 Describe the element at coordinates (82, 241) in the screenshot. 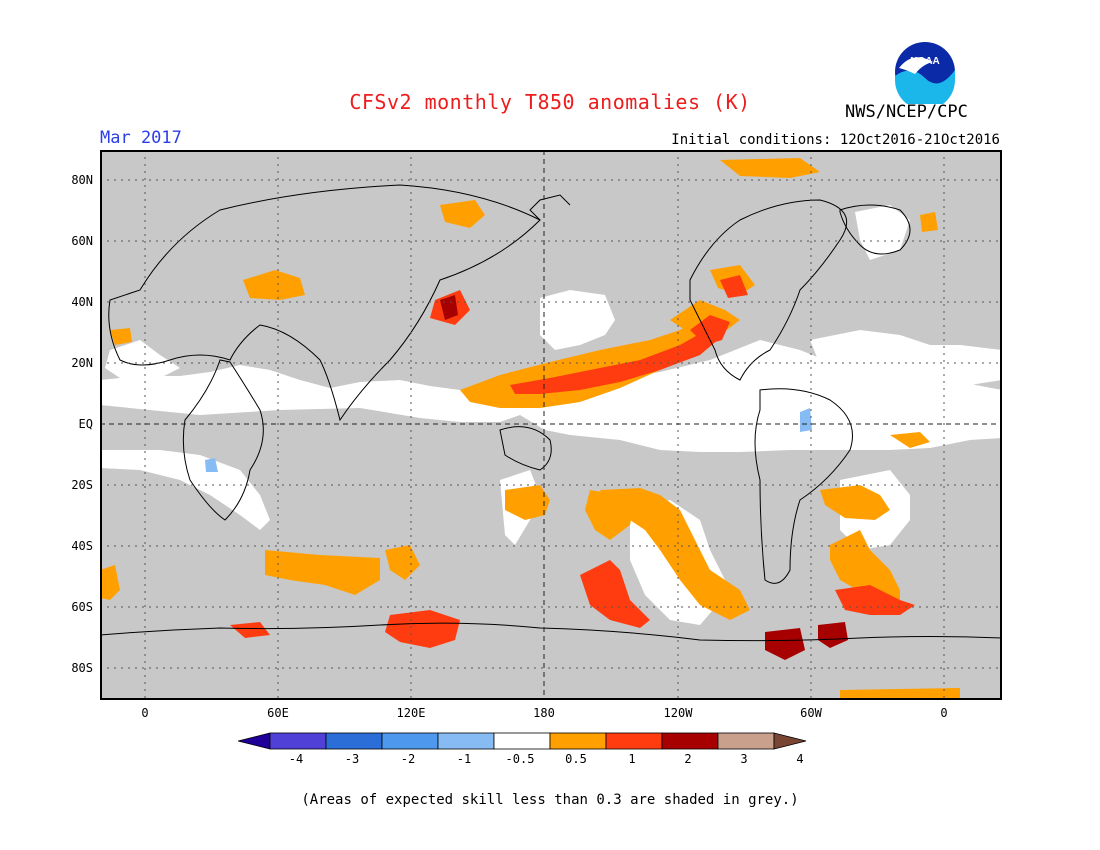

I see `lat-label: 60N` at that location.